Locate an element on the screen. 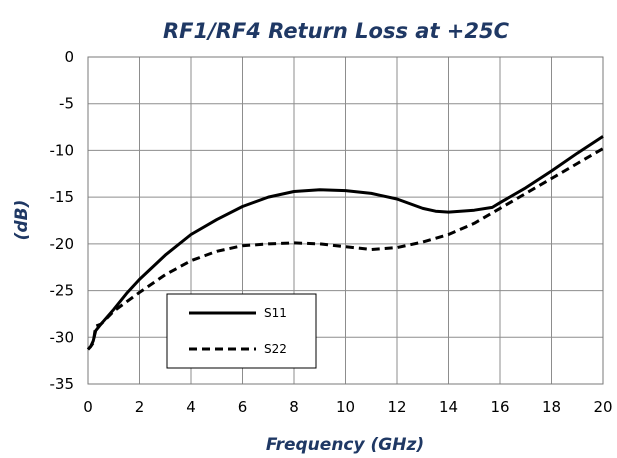 This screenshot has height=458, width=617. x-axis-ticks: 0 2 4 6 8 10 12 14 16 18 20 is located at coordinates (347, 407).